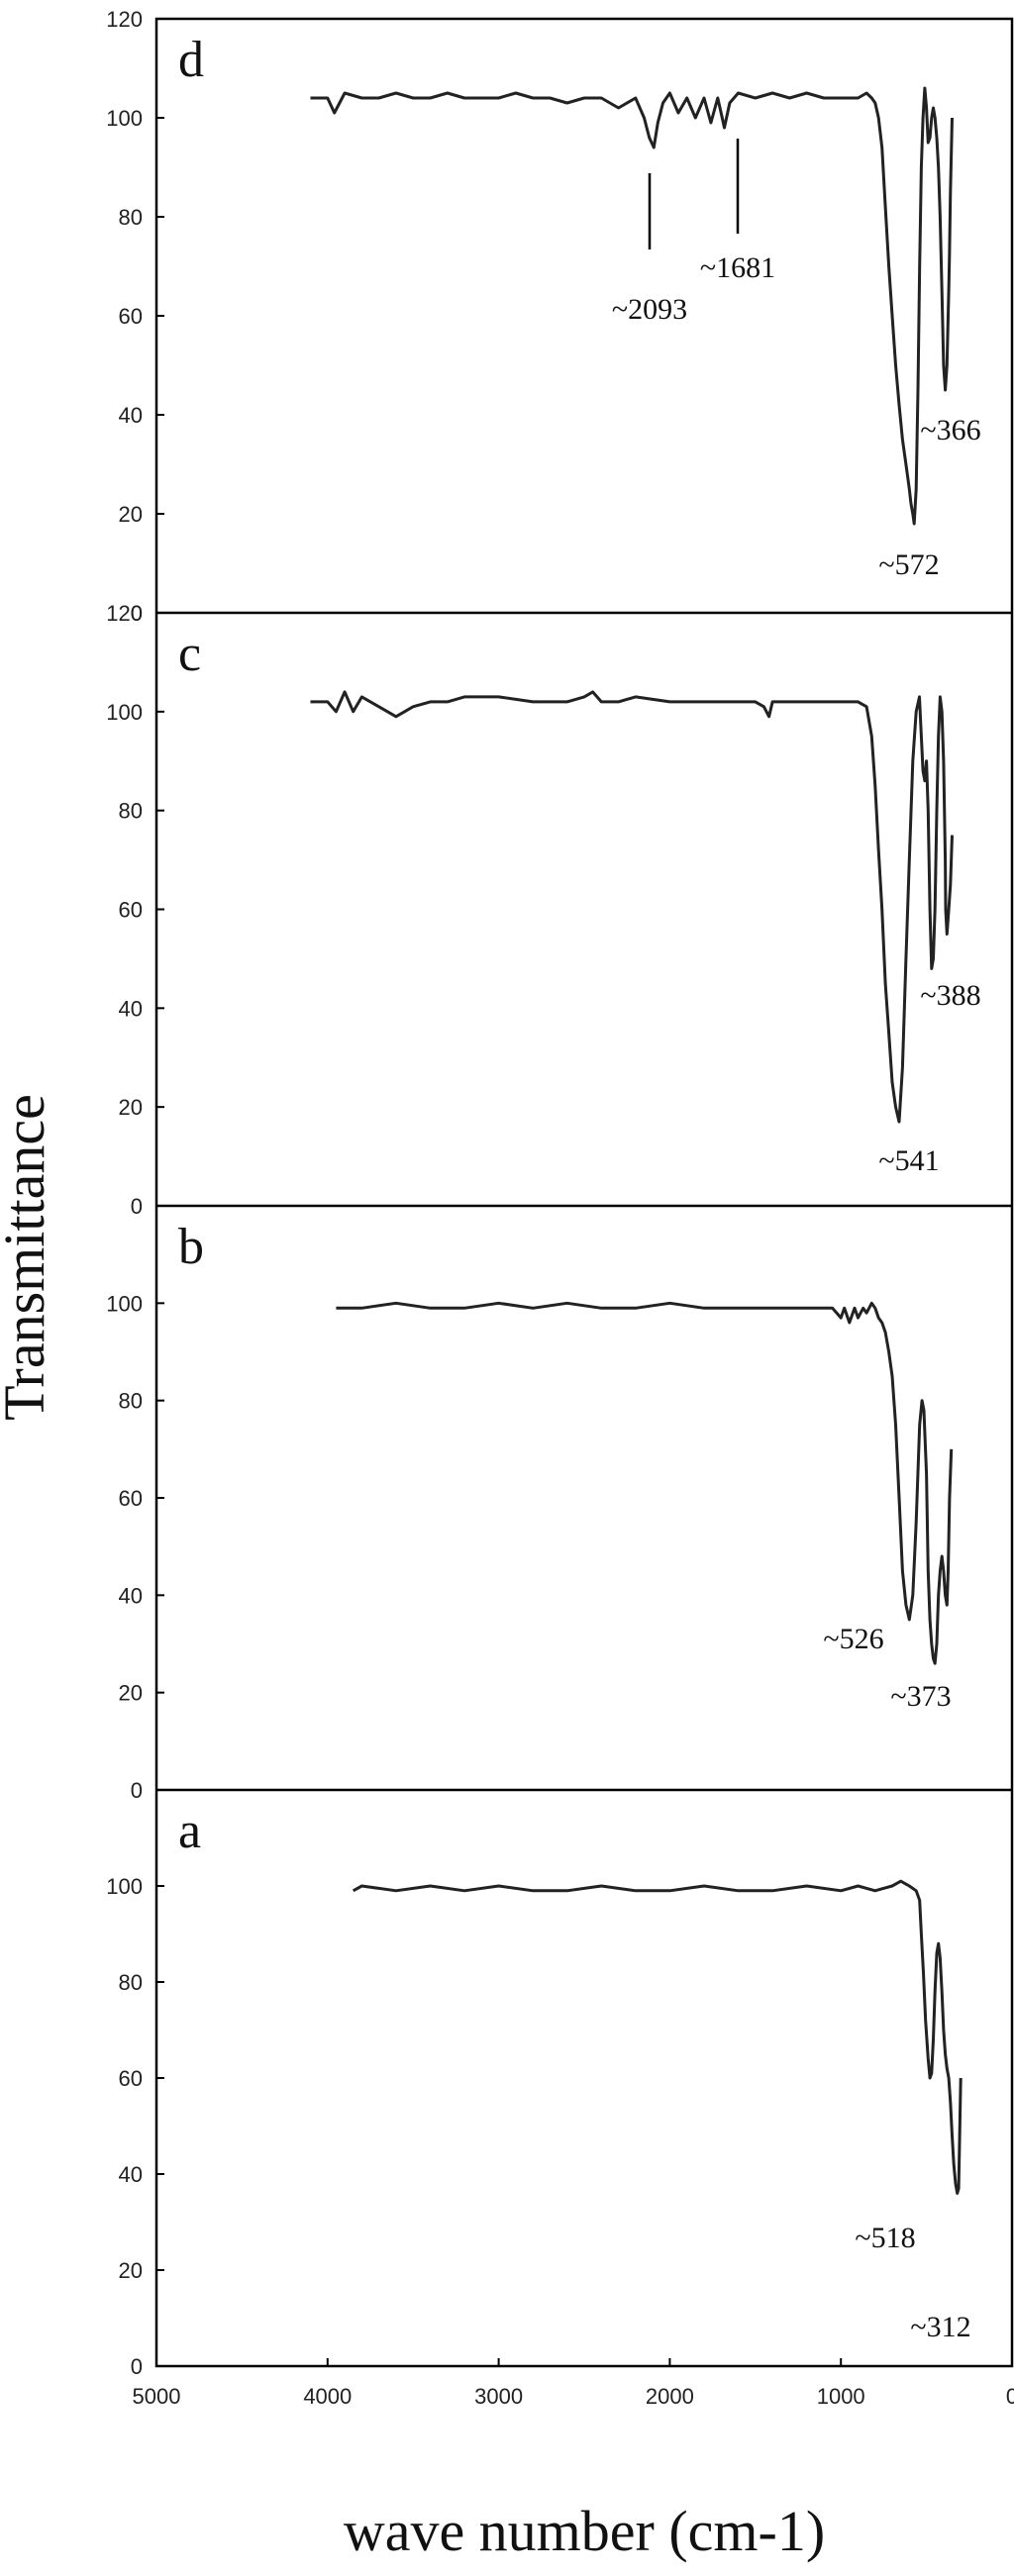 The width and height of the screenshot is (1014, 2576). I want to click on x-tick-label: 1000, so click(841, 2397).